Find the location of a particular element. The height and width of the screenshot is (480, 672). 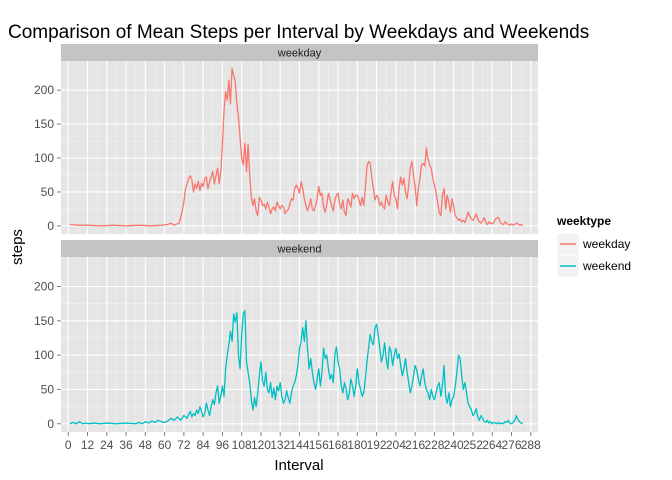

x-tick-label: 96 is located at coordinates (223, 445).